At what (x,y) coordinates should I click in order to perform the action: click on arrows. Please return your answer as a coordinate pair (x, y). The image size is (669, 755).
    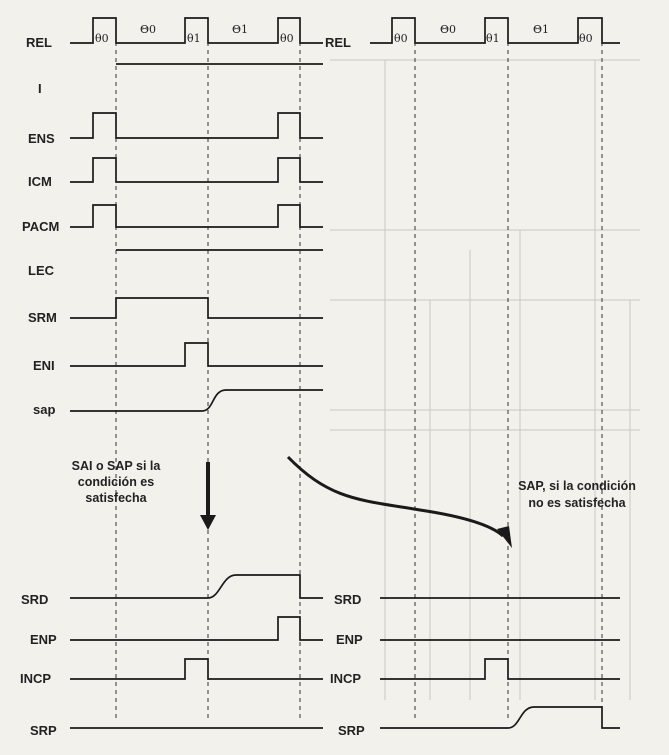
    Looking at the image, I should click on (356, 501).